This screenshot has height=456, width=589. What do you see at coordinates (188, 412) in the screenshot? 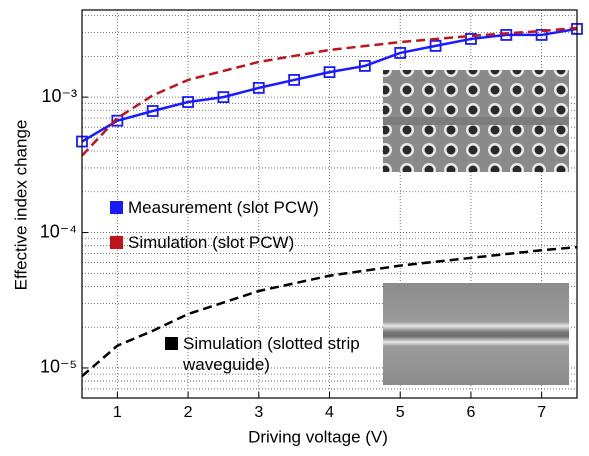
I see `x-tick-label: 2` at bounding box center [188, 412].